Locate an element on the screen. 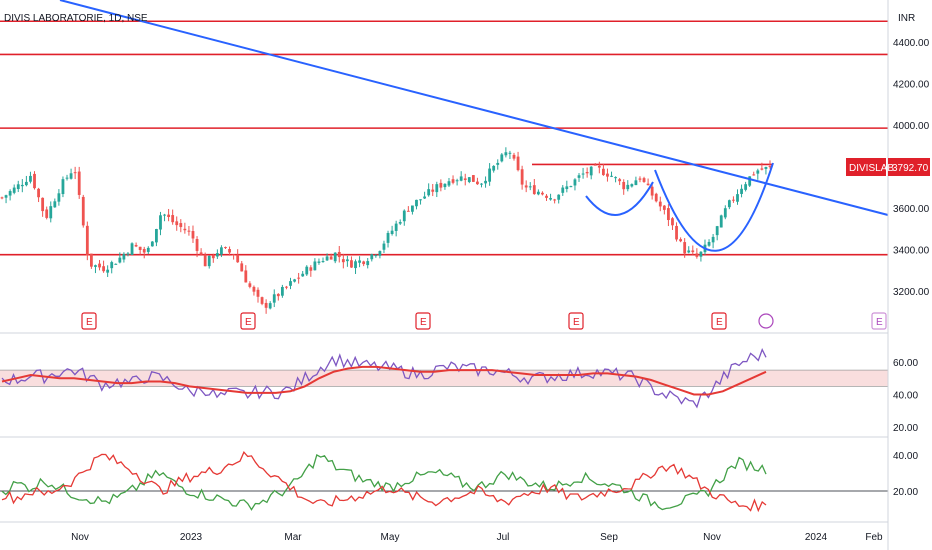 This screenshot has width=932, height=550. x-tick-label: 2024 is located at coordinates (816, 537).